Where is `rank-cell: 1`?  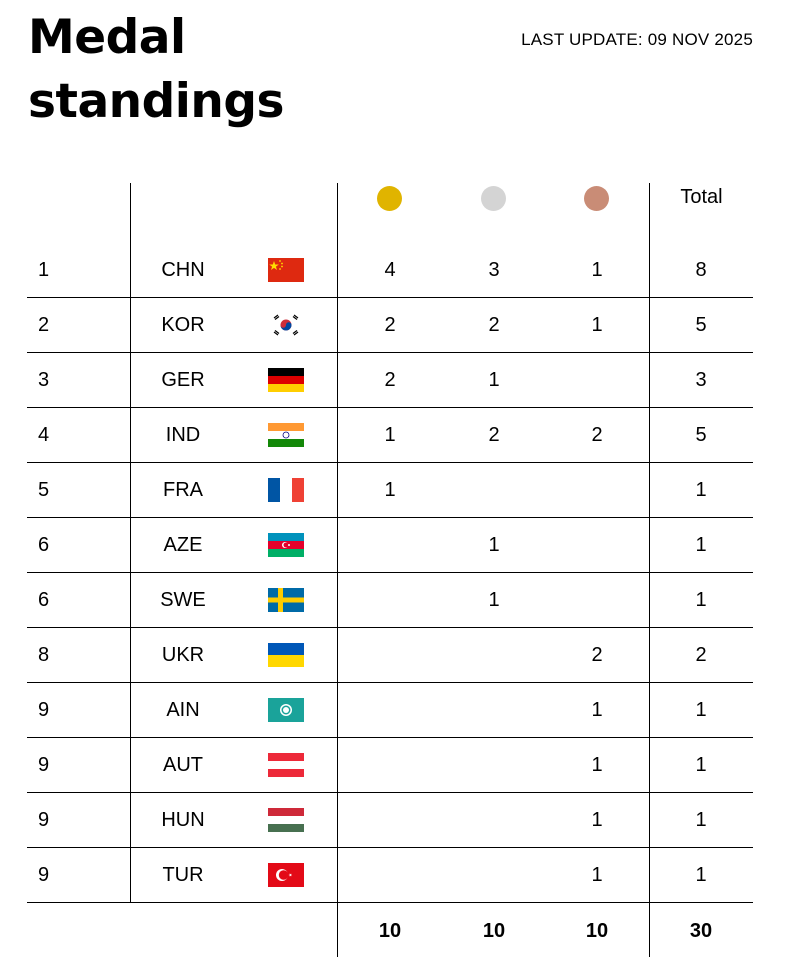
rank-cell: 1 is located at coordinates (44, 270).